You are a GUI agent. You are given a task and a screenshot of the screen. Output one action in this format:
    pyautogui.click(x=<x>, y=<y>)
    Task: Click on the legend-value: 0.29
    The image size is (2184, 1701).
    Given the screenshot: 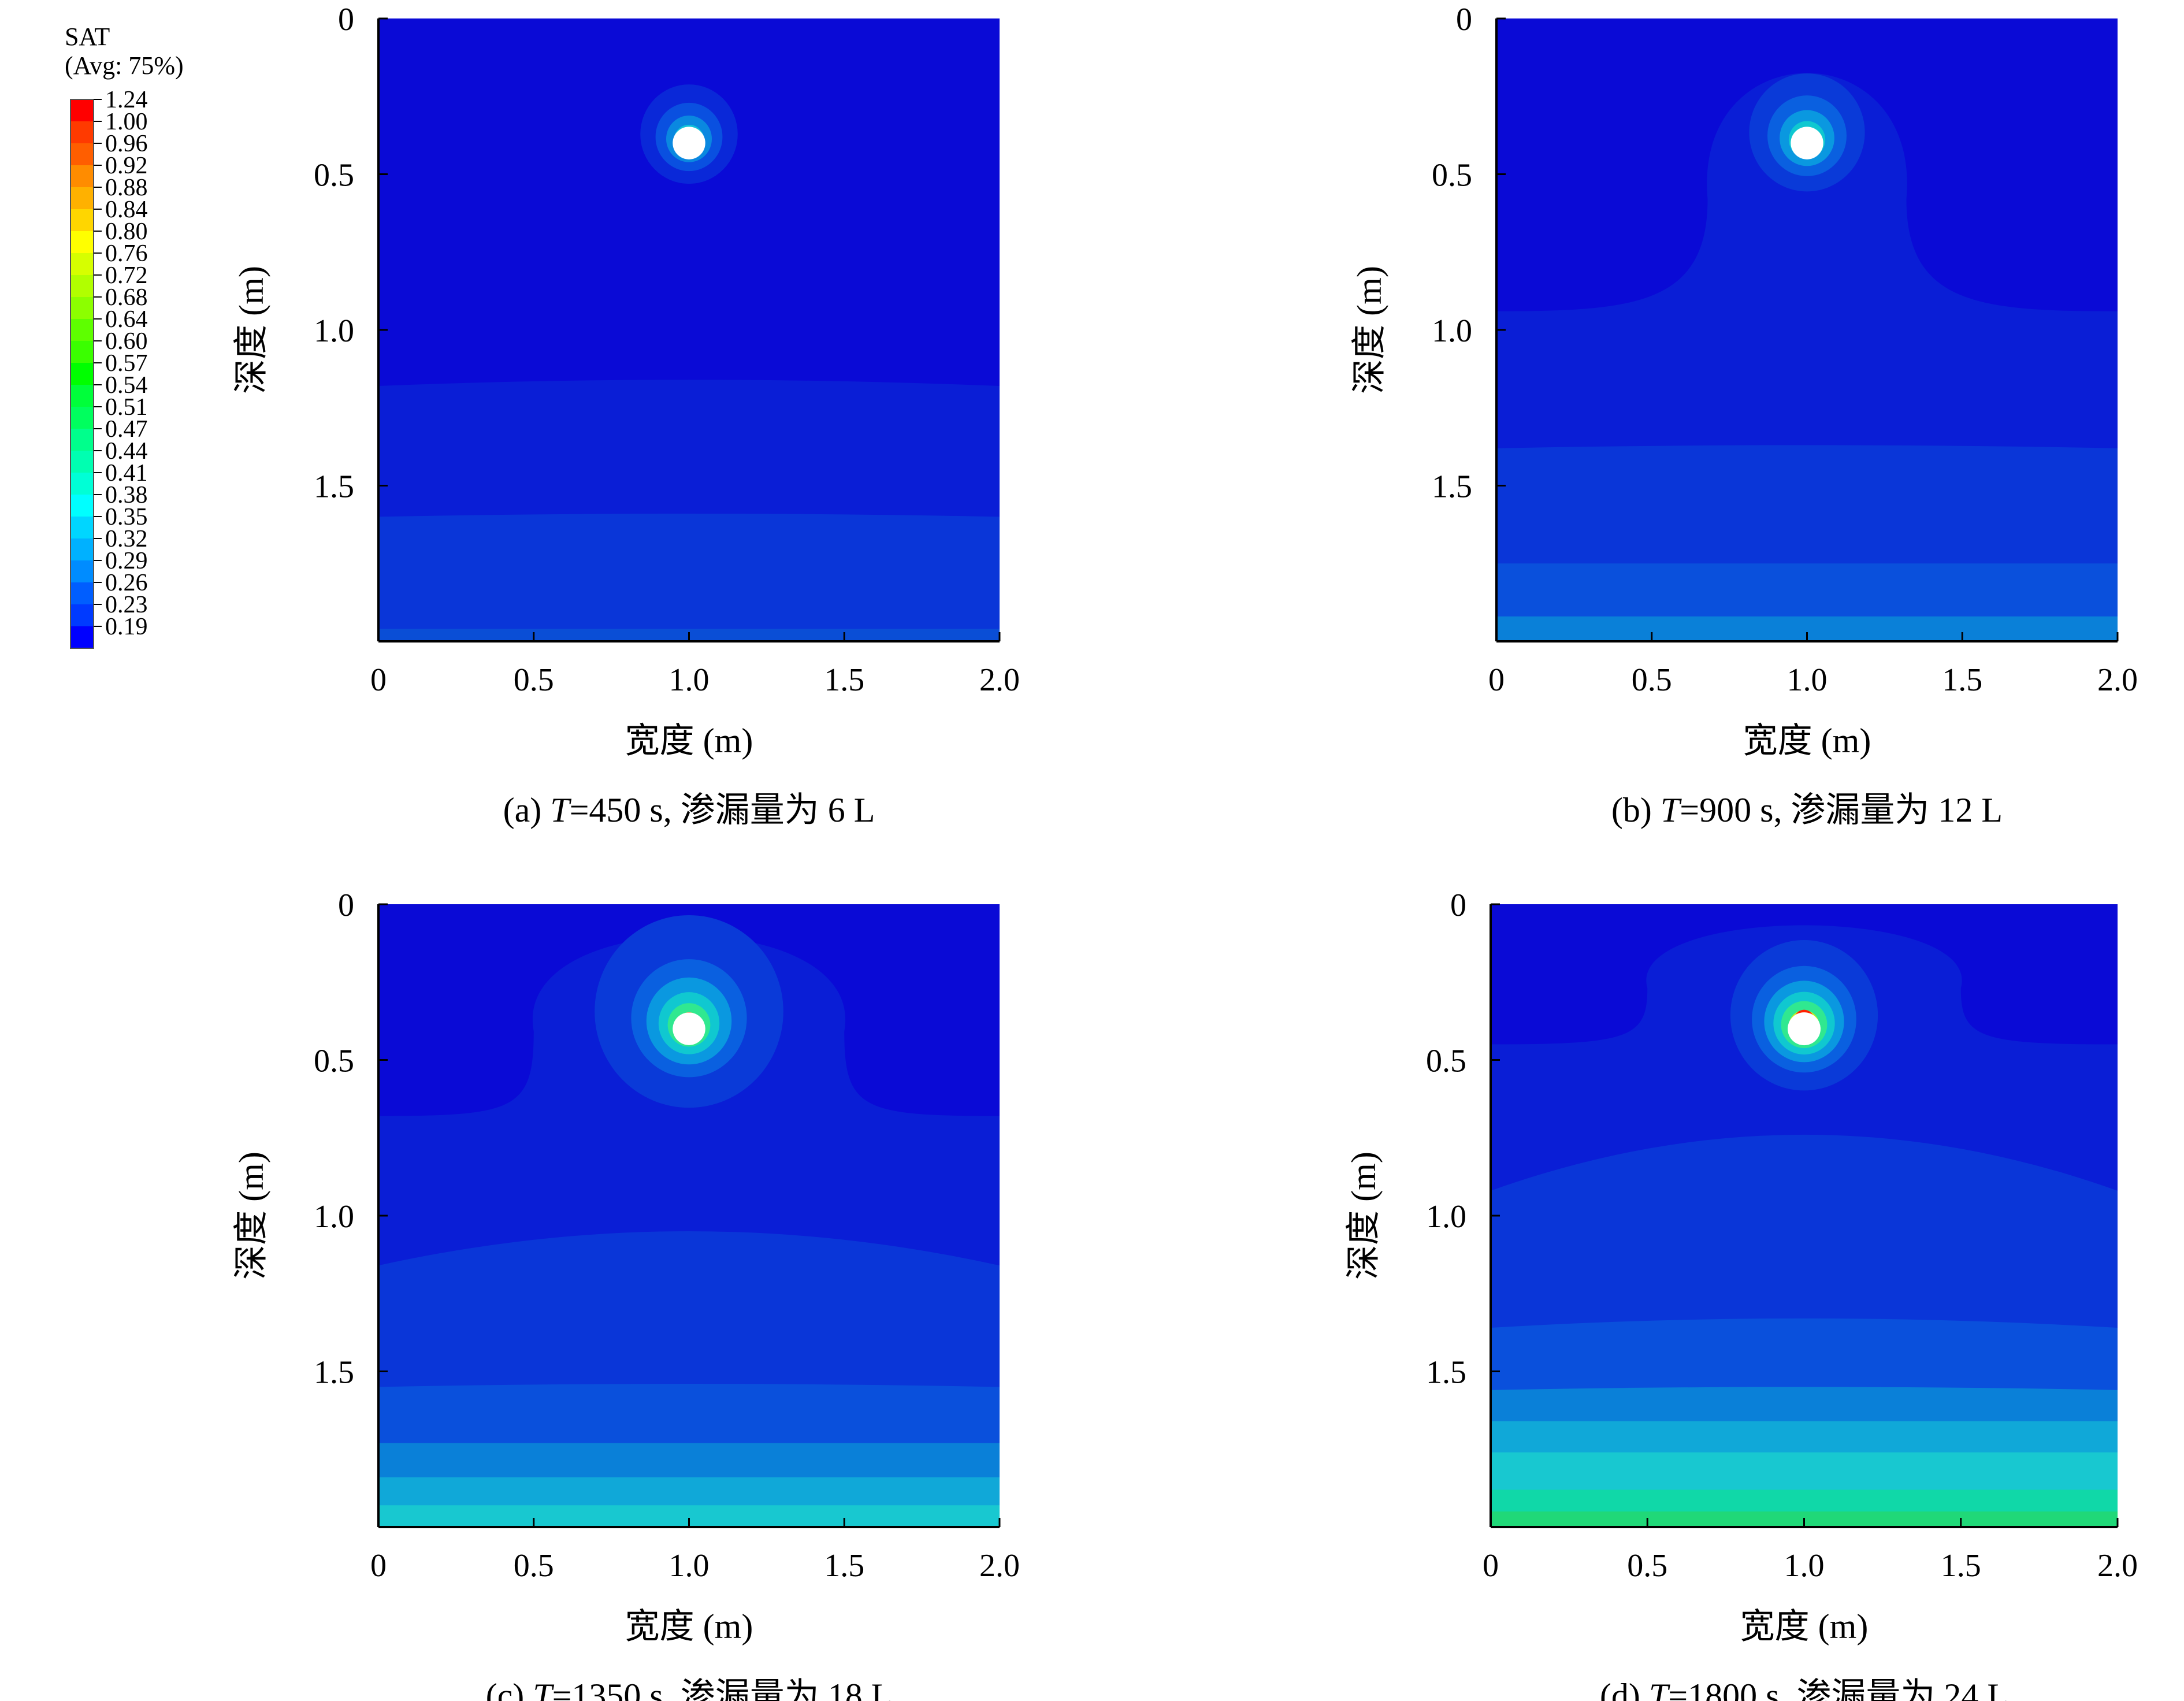 What is the action you would take?
    pyautogui.click(x=126, y=561)
    